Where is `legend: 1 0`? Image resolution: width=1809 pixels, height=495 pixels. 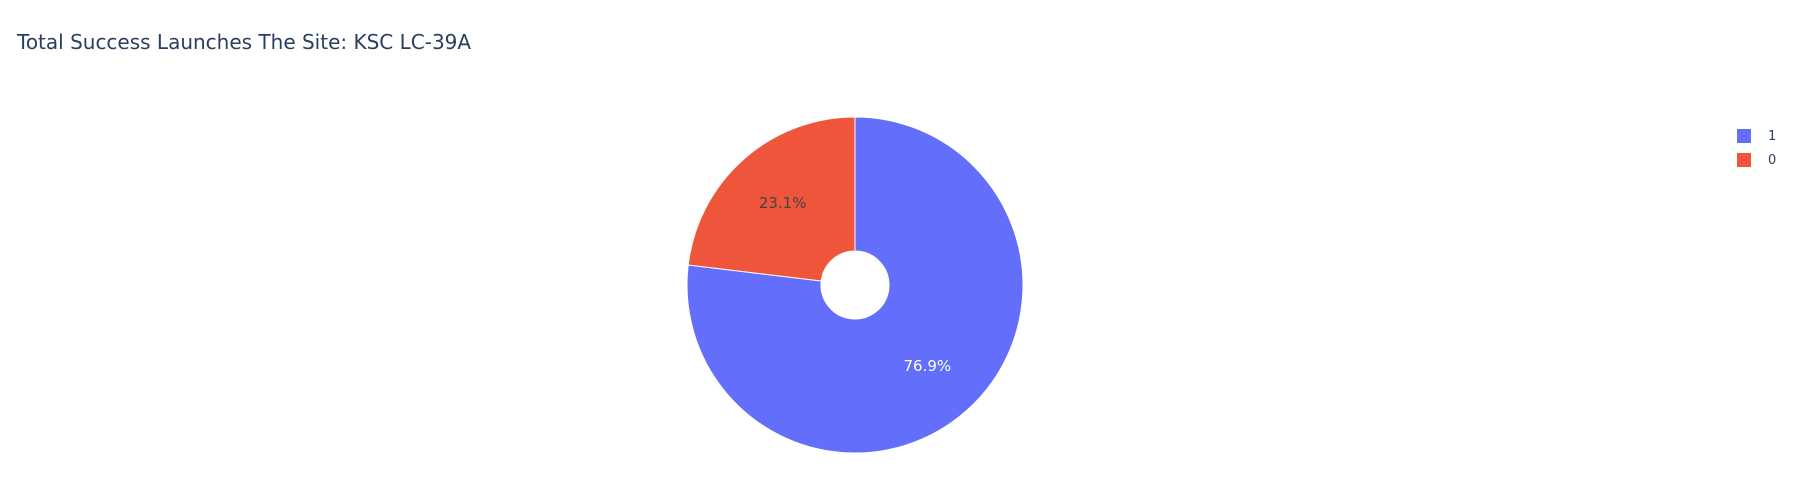
legend: 1 0 is located at coordinates (1756, 148).